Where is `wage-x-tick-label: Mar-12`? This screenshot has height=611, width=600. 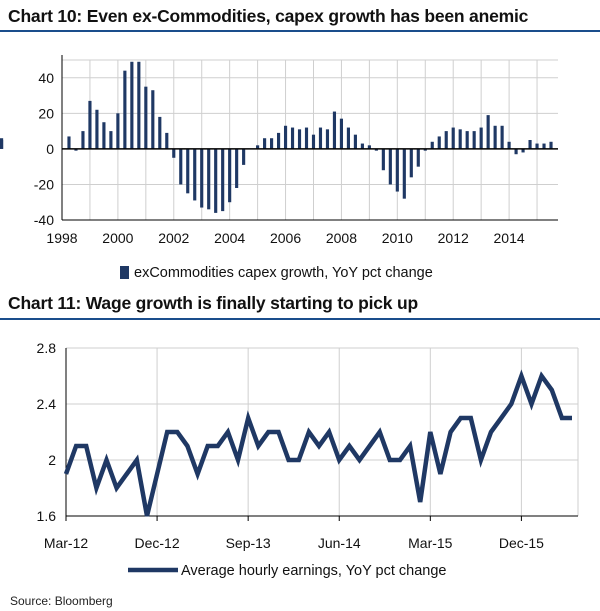 wage-x-tick-label: Mar-12 is located at coordinates (66, 543).